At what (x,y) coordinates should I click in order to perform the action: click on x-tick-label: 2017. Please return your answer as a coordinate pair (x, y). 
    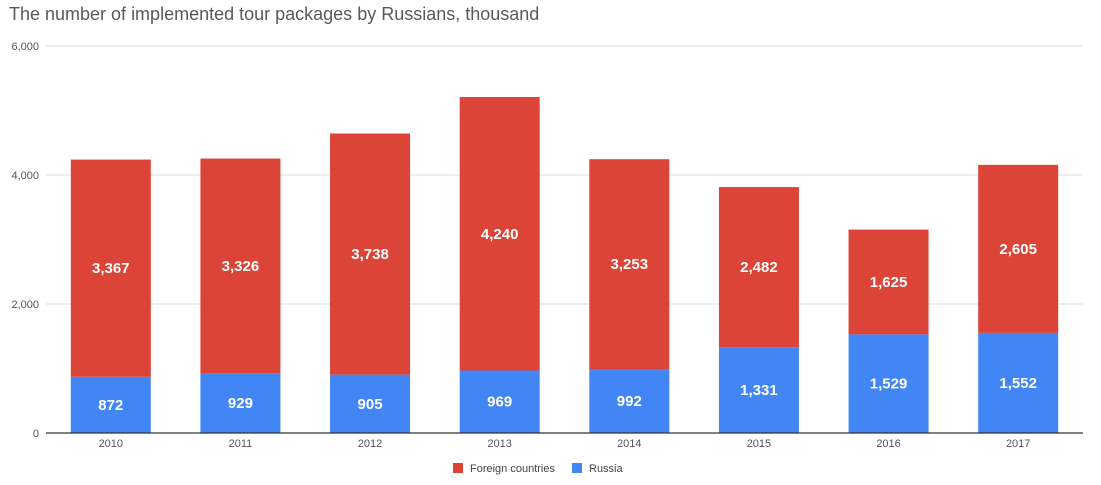
    Looking at the image, I should click on (1018, 444).